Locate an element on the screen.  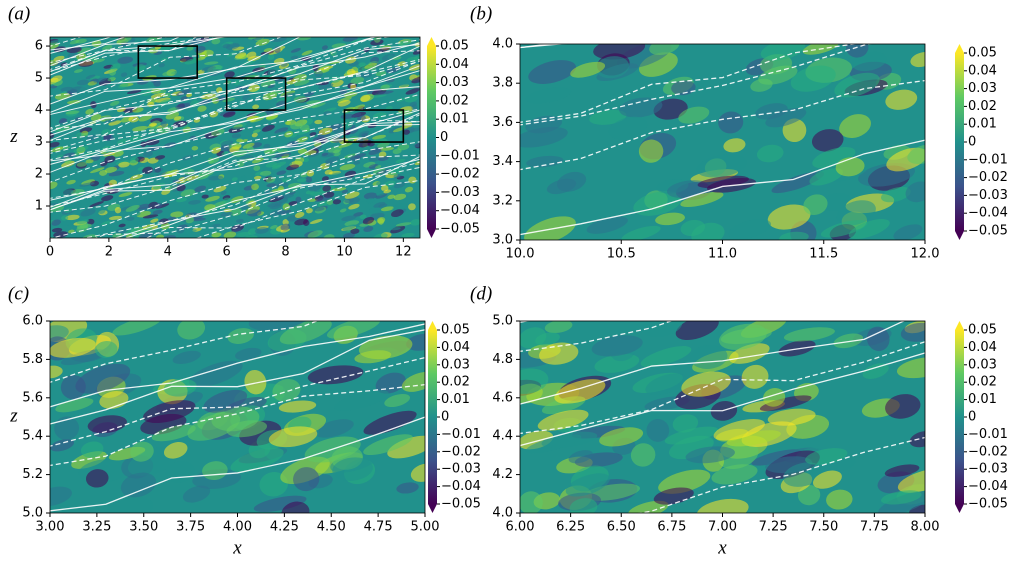
y-axis-label: z is located at coordinates (13, 136).